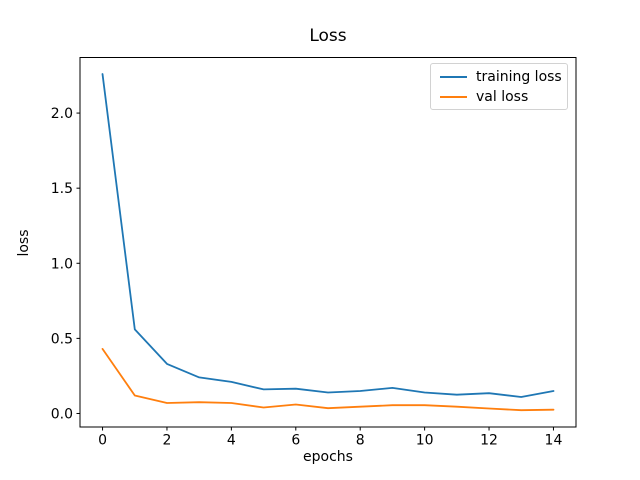  What do you see at coordinates (554, 441) in the screenshot?
I see `x-tick-label: 14` at bounding box center [554, 441].